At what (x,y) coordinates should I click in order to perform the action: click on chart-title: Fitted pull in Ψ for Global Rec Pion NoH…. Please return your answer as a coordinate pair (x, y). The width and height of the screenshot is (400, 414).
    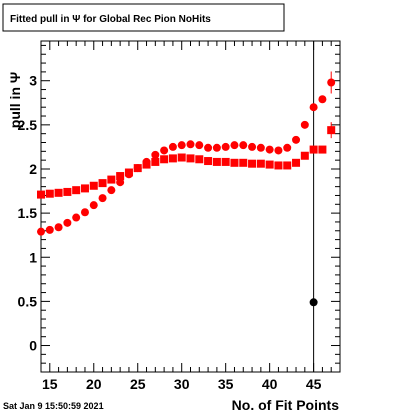
    Looking at the image, I should click on (110, 19).